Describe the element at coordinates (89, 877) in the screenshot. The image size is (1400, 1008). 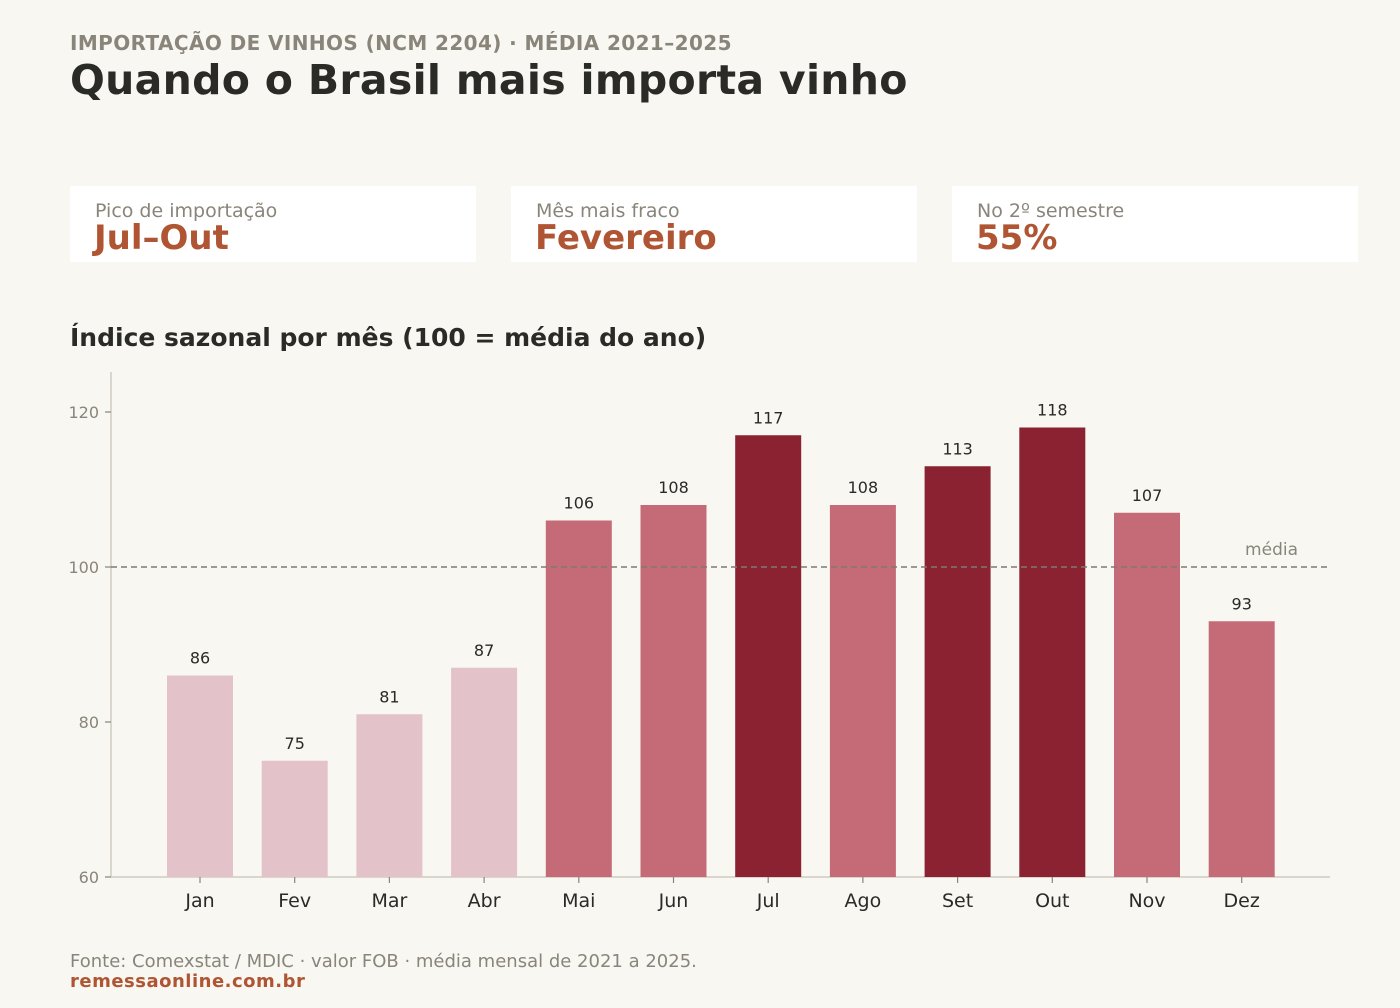
I see `y-tick-label: 60` at that location.